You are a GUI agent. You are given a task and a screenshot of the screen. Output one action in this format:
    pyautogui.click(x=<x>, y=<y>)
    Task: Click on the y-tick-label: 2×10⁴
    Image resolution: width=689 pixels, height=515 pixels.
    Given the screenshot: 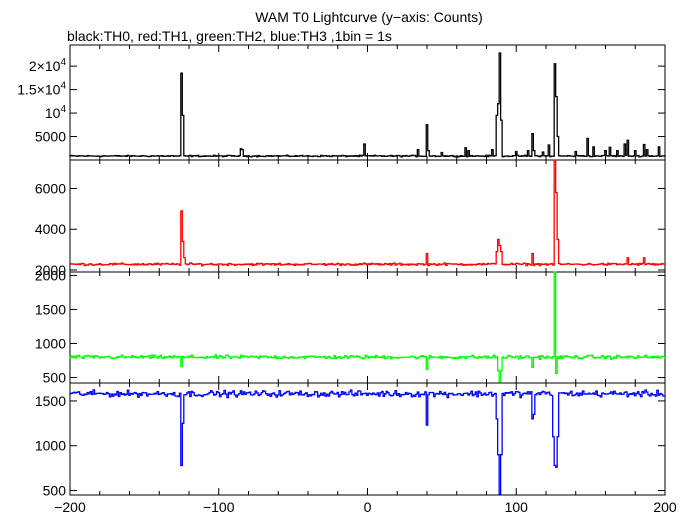 What is the action you would take?
    pyautogui.click(x=48, y=65)
    